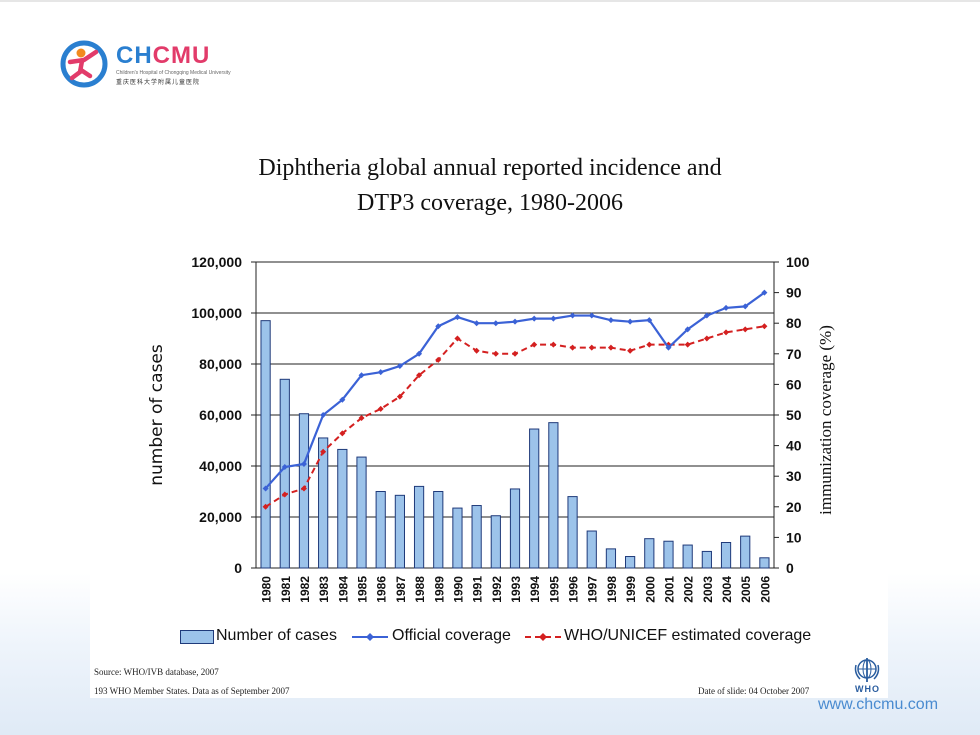 The width and height of the screenshot is (980, 735). I want to click on official-point-2002, so click(687, 329).